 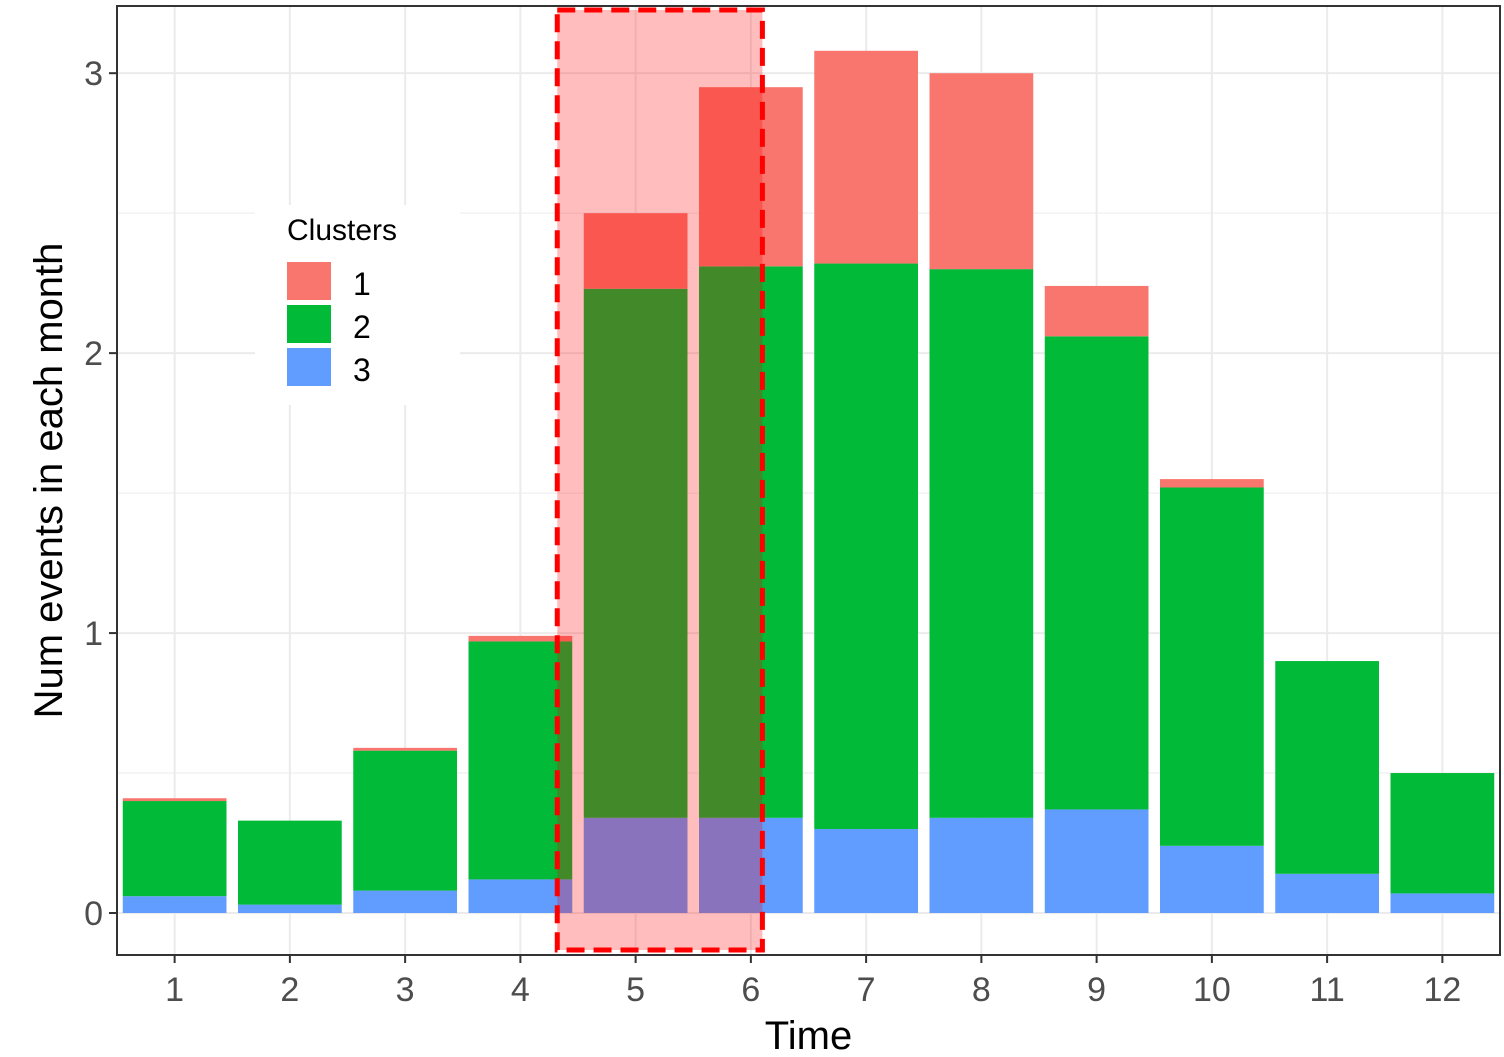 I want to click on x-tick-label: 12, so click(x=1442, y=990).